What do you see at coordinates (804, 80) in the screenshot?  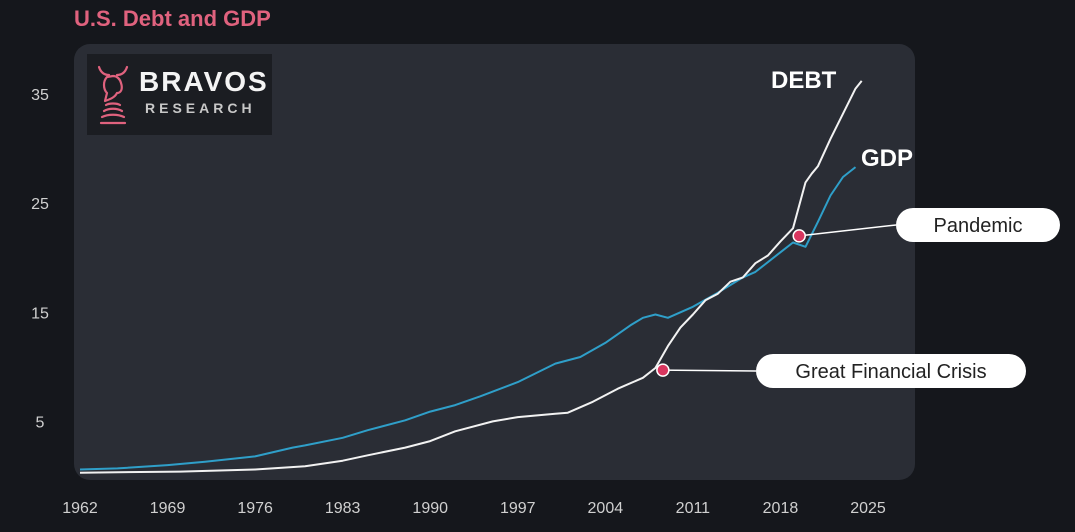 I see `series-label-debt: DEBT` at bounding box center [804, 80].